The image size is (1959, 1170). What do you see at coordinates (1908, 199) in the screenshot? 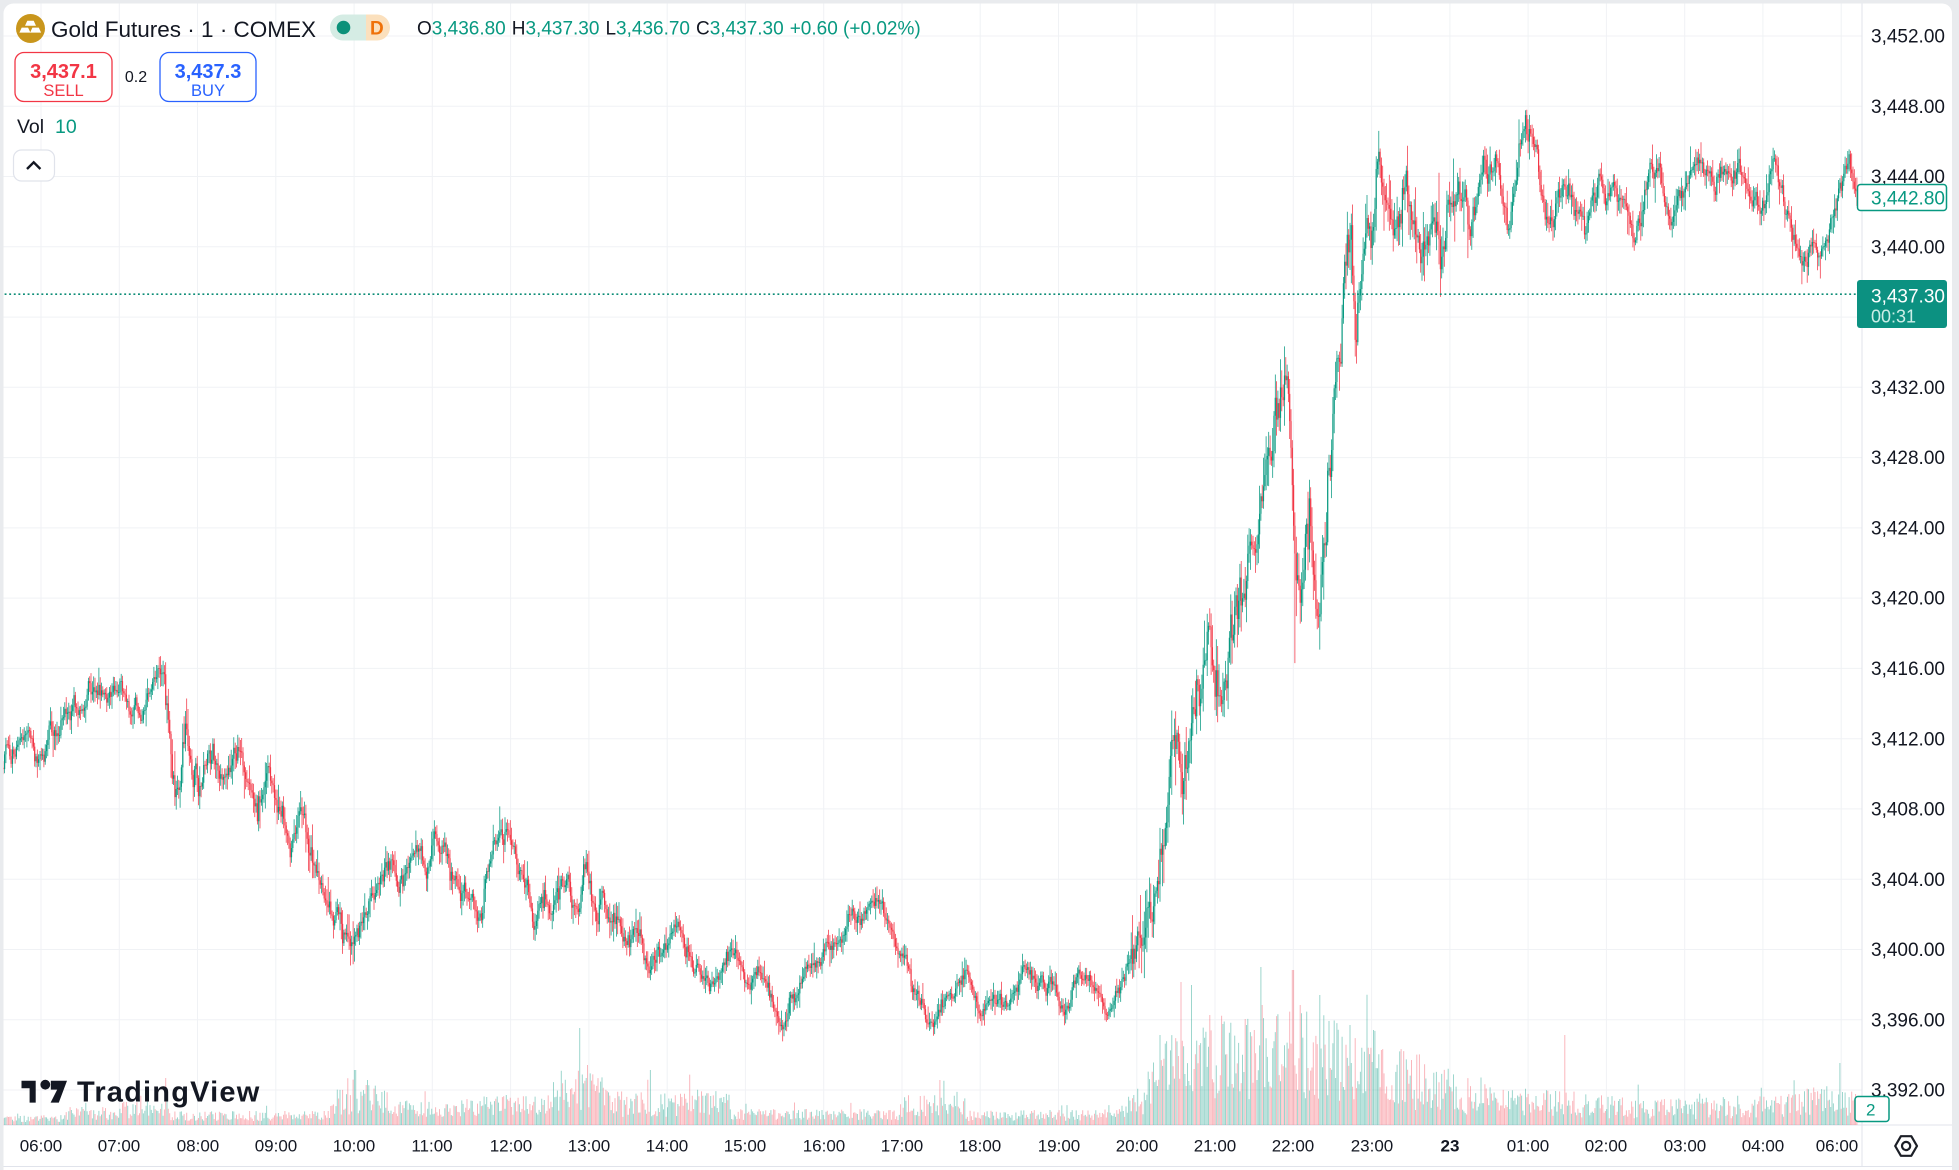
I see `svg-text: 3,442.80` at bounding box center [1908, 199].